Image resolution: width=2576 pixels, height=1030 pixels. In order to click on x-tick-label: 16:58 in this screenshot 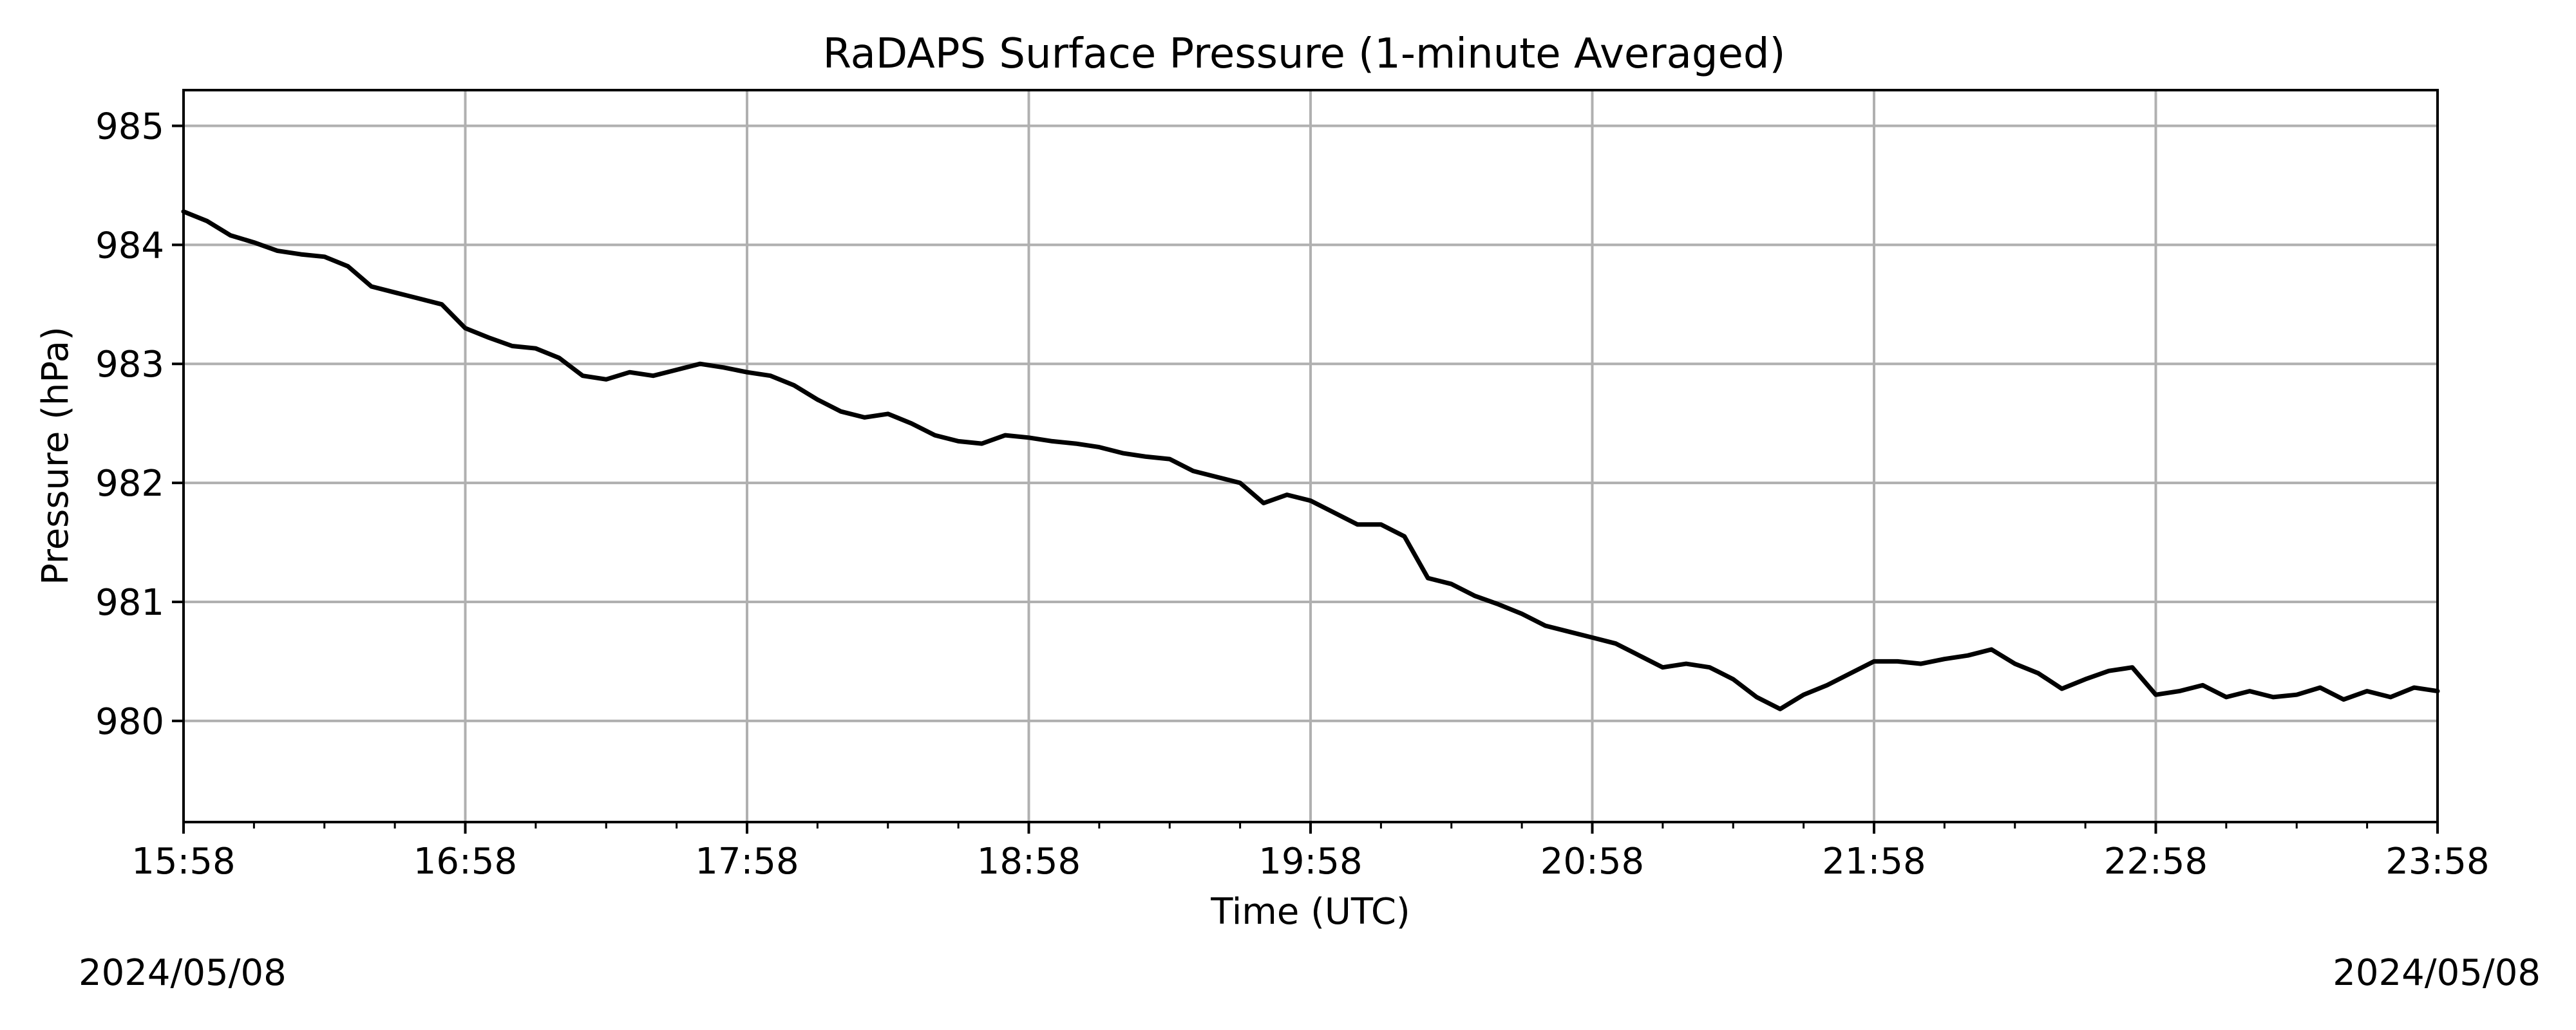, I will do `click(465, 862)`.